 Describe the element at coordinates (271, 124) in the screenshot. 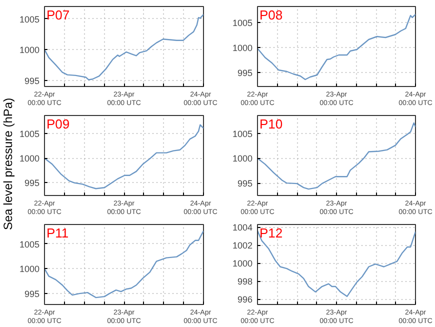

I see `chart-title: P10` at that location.